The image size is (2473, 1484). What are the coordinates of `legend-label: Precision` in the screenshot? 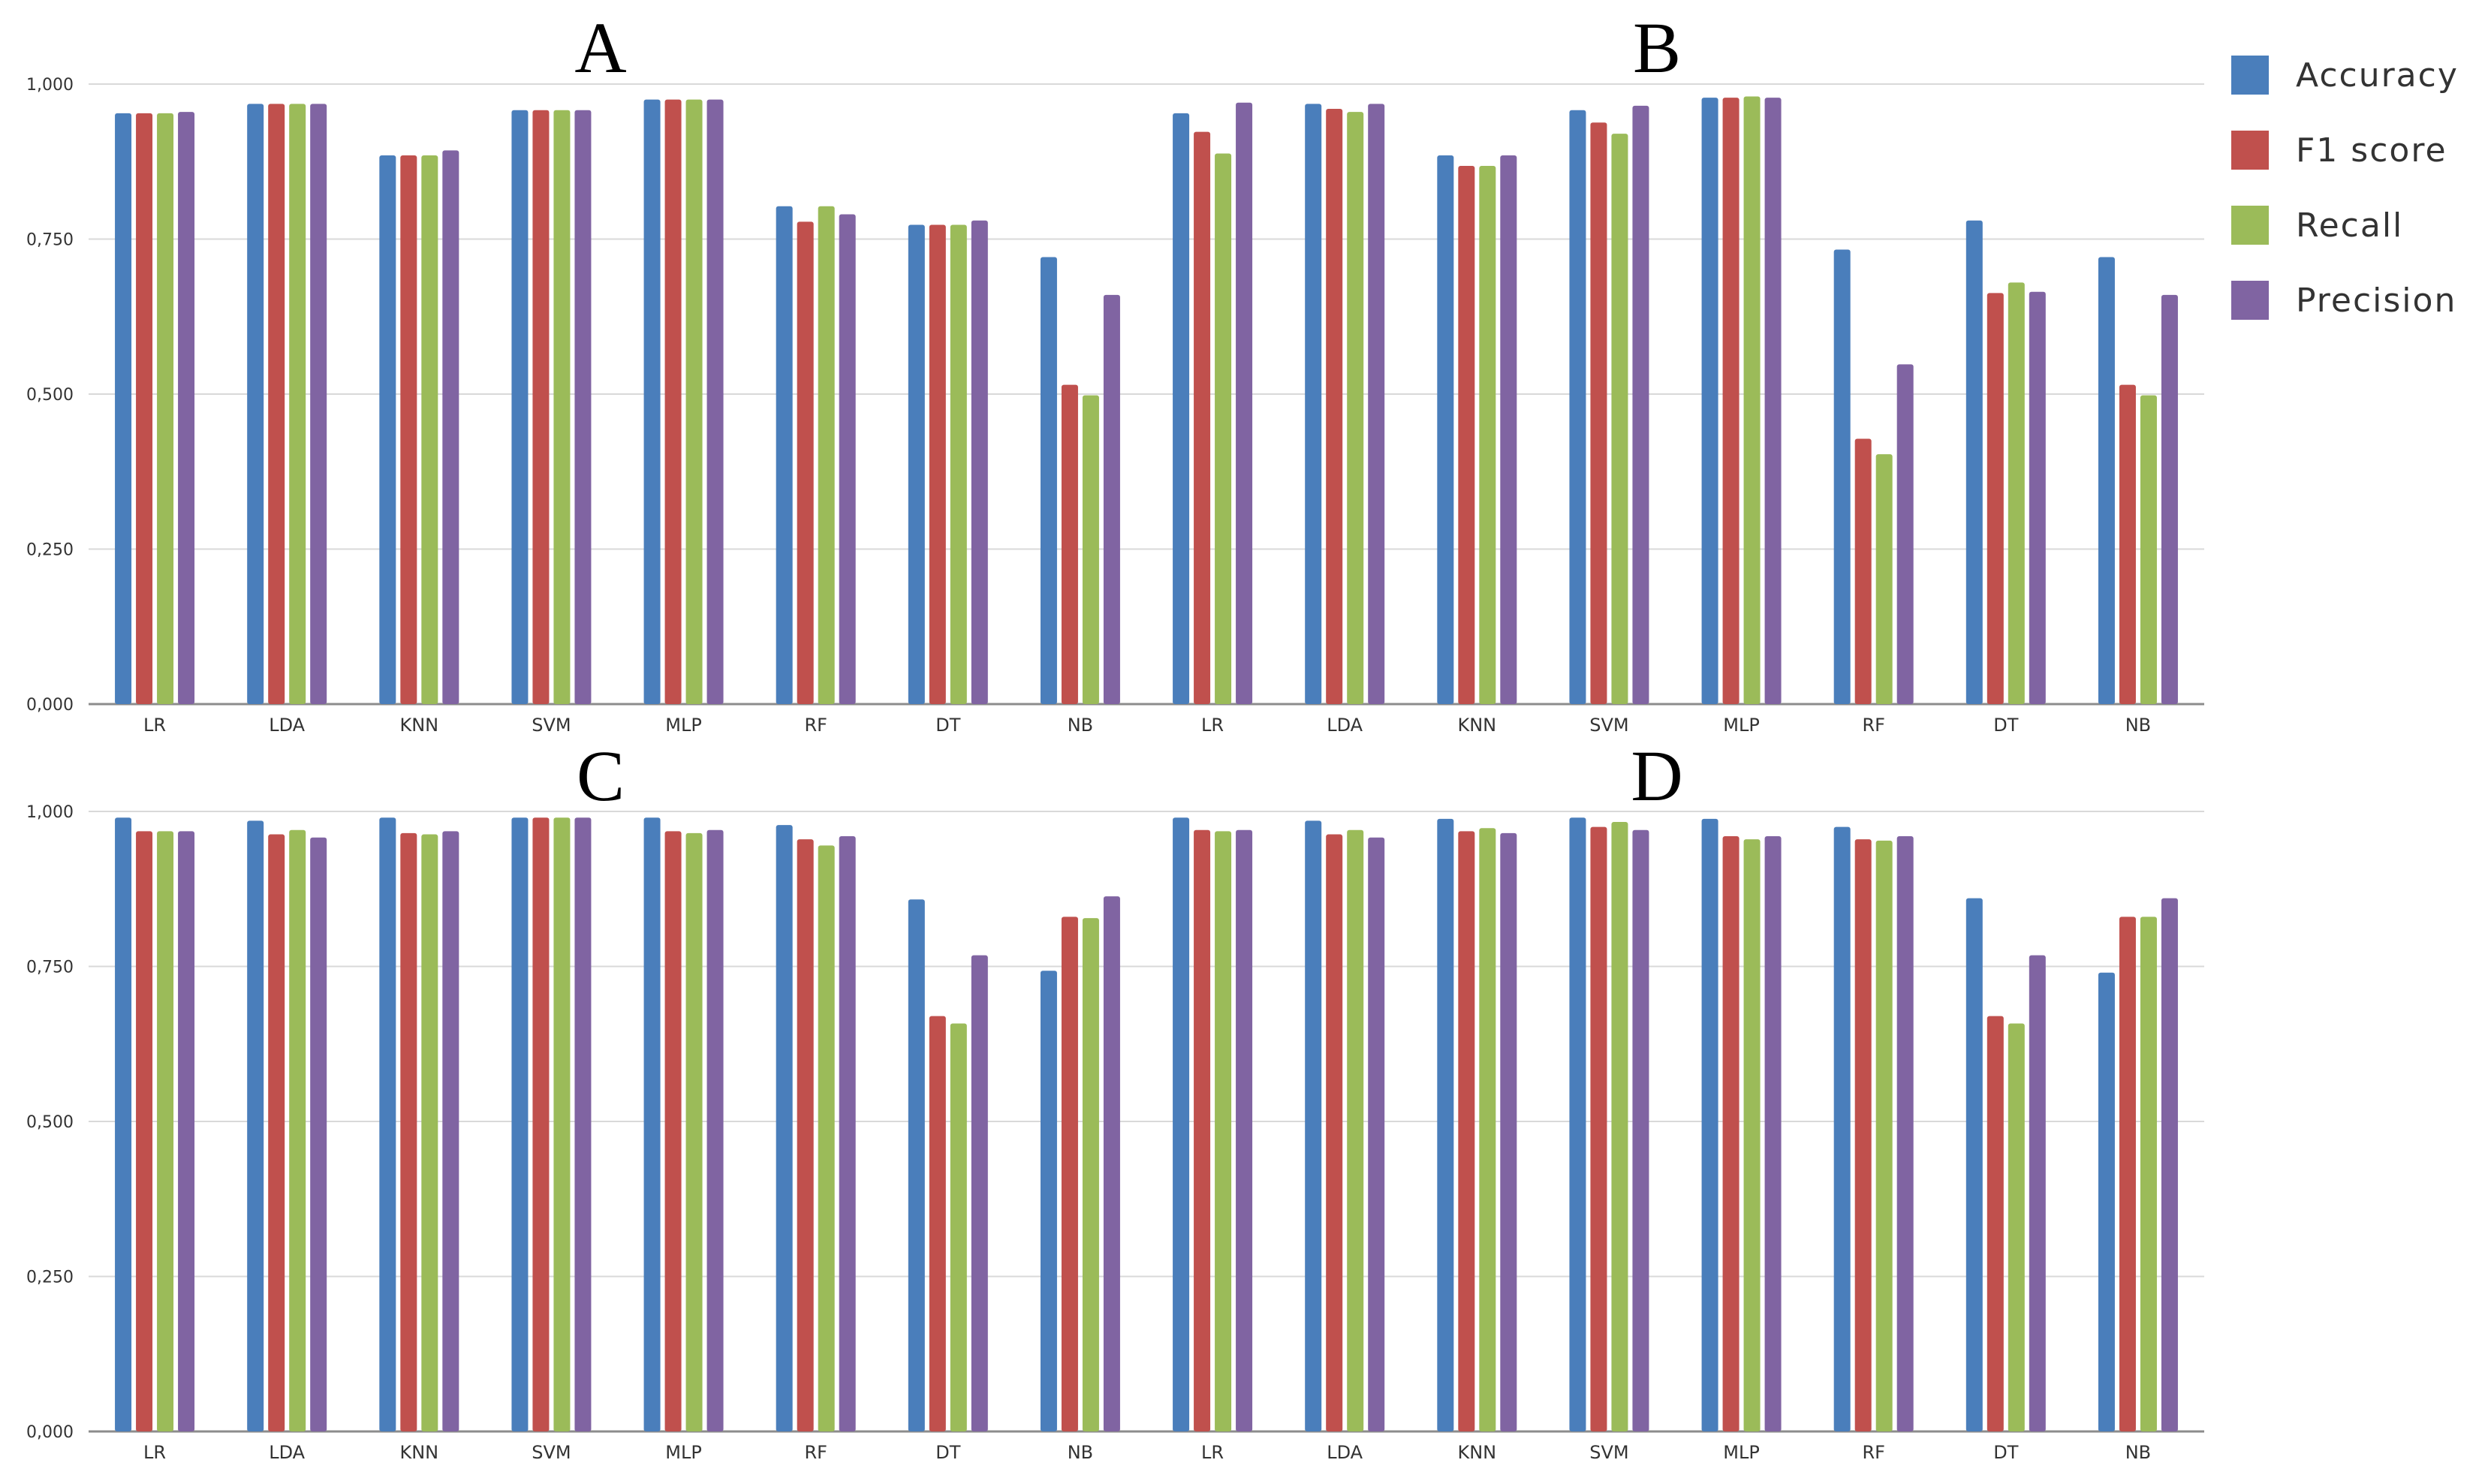 It's located at (2376, 300).